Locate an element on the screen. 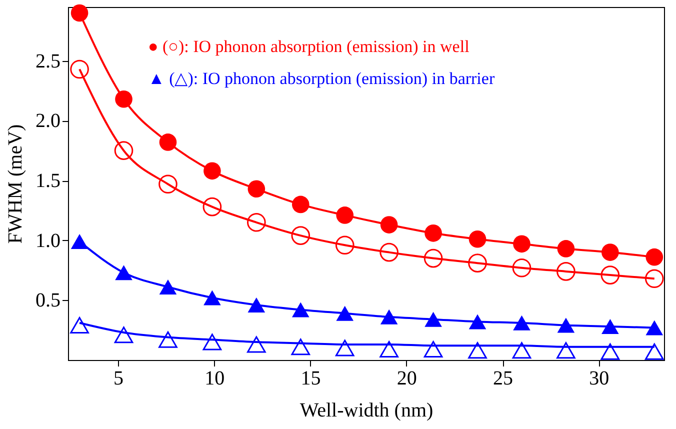  x-tick-label: 5 is located at coordinates (118, 379).